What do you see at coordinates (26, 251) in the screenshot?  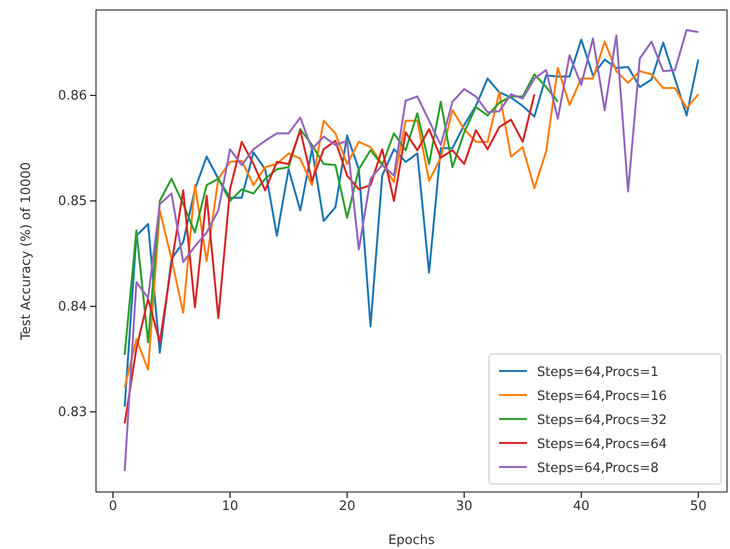 I see `y-axis-title: Test Accuracy (%) of 10000` at bounding box center [26, 251].